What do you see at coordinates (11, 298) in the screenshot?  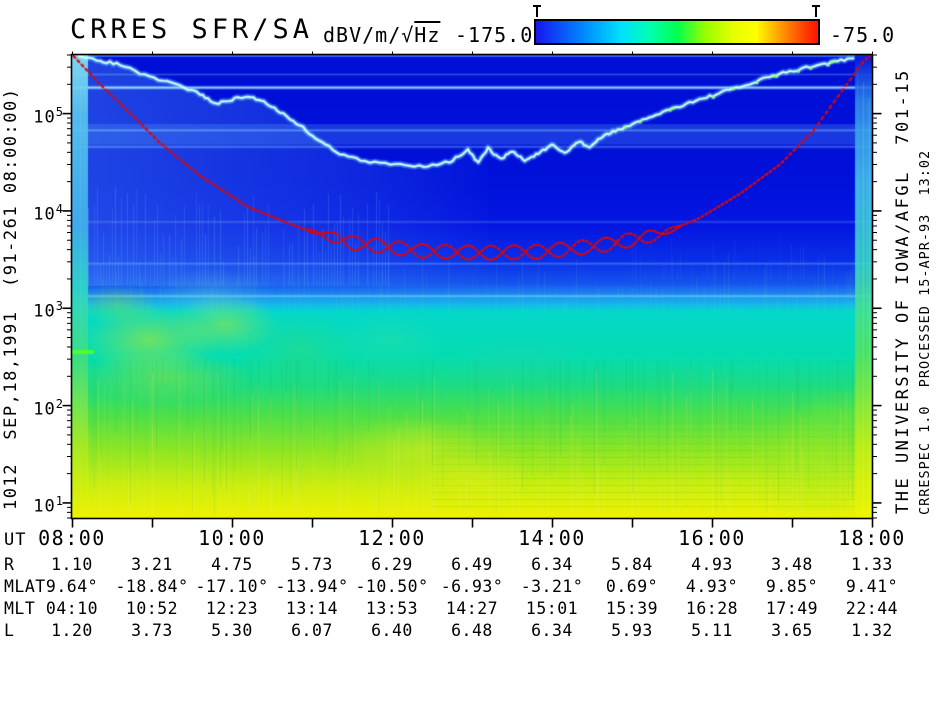 I see `orbit-date-label: 1012 SEP,18,1991 (91-261 08:00:00)` at bounding box center [11, 298].